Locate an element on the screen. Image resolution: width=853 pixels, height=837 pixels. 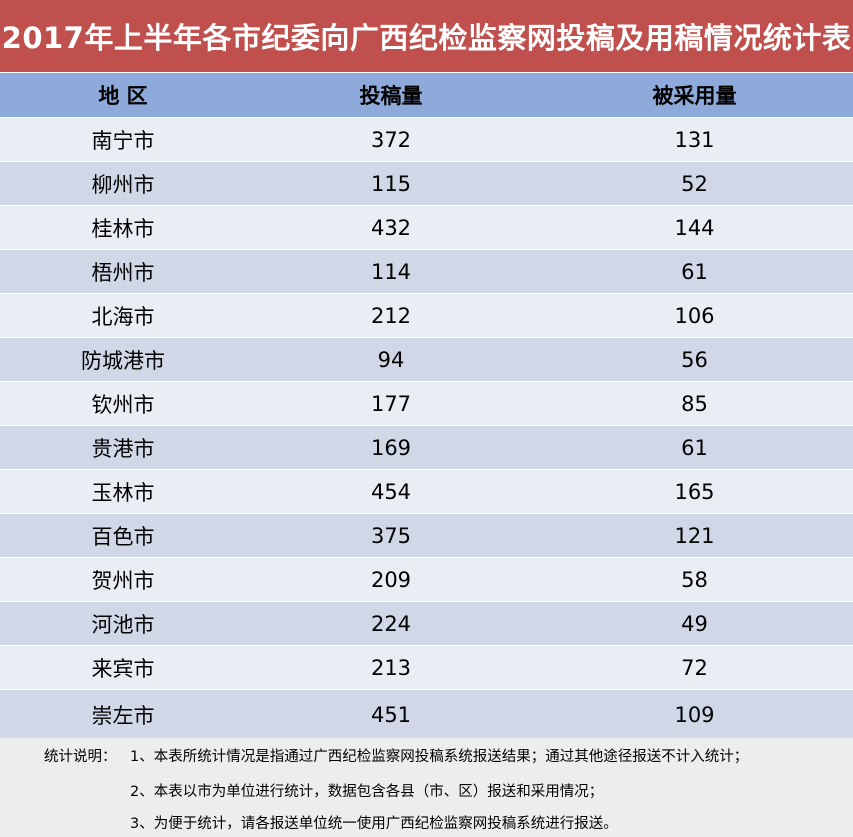
cell-region: 百色市 is located at coordinates (123, 535).